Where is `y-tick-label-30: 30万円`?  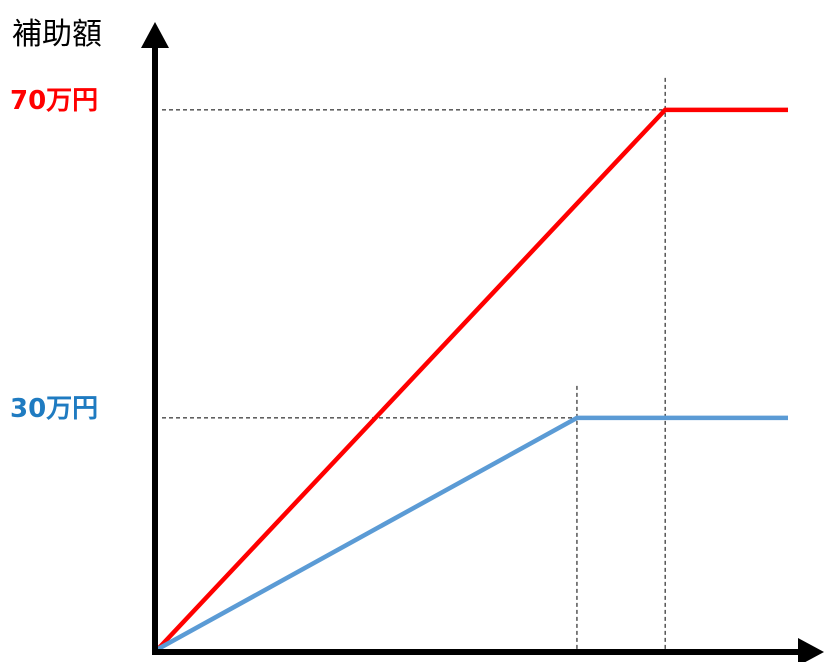 y-tick-label-30: 30万円 is located at coordinates (54, 409).